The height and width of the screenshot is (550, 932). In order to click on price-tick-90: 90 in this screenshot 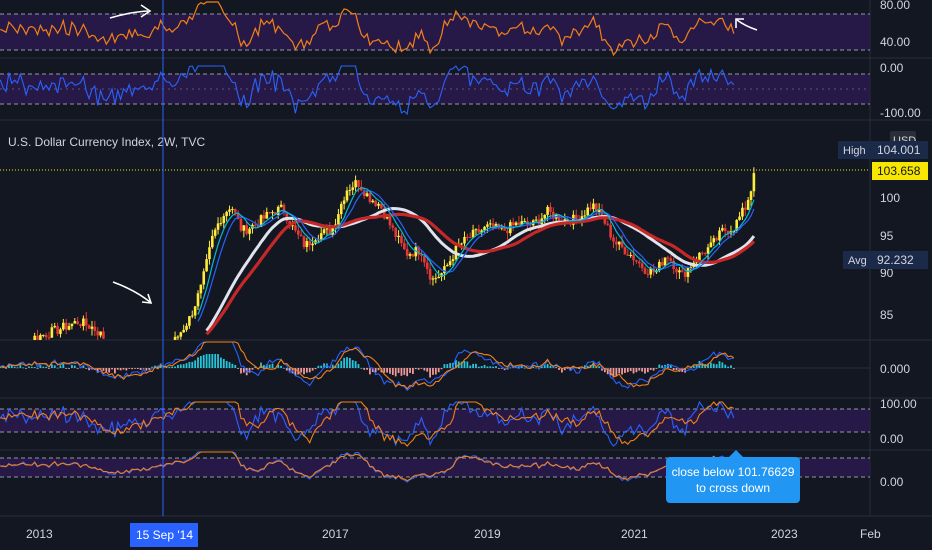, I will do `click(887, 273)`.